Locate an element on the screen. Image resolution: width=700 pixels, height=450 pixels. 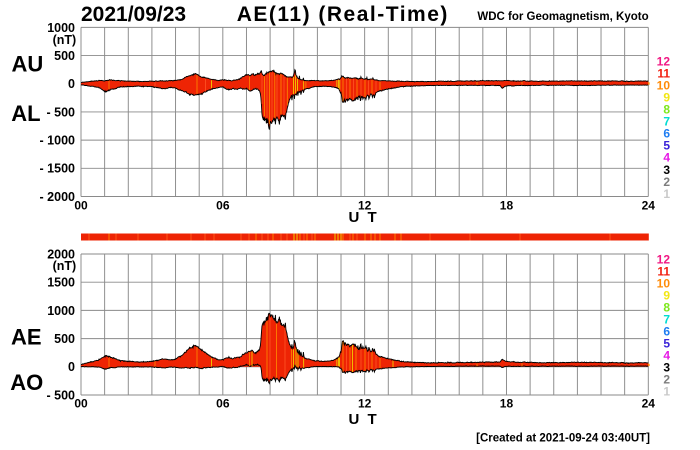
svg-text: - 2000 is located at coordinates (57, 197).